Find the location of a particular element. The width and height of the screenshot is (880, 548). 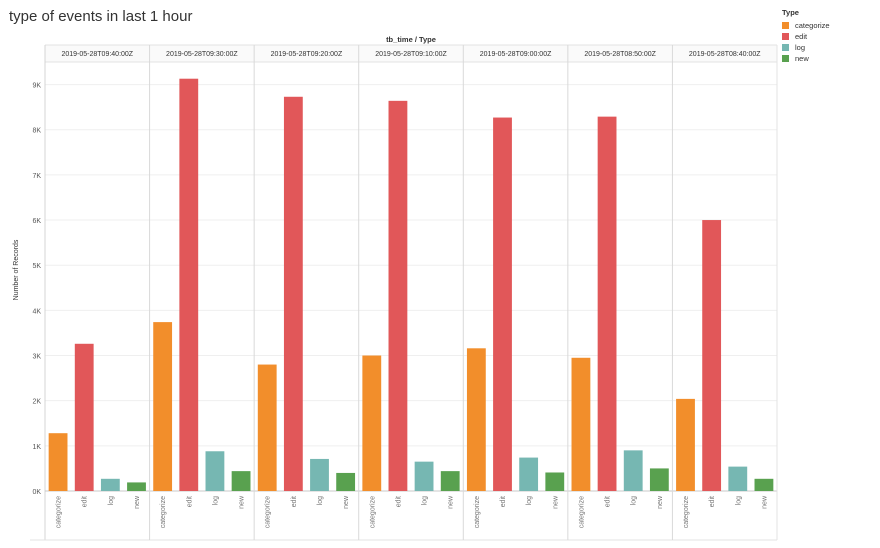

y-tick-label: 8K is located at coordinates (36, 131).